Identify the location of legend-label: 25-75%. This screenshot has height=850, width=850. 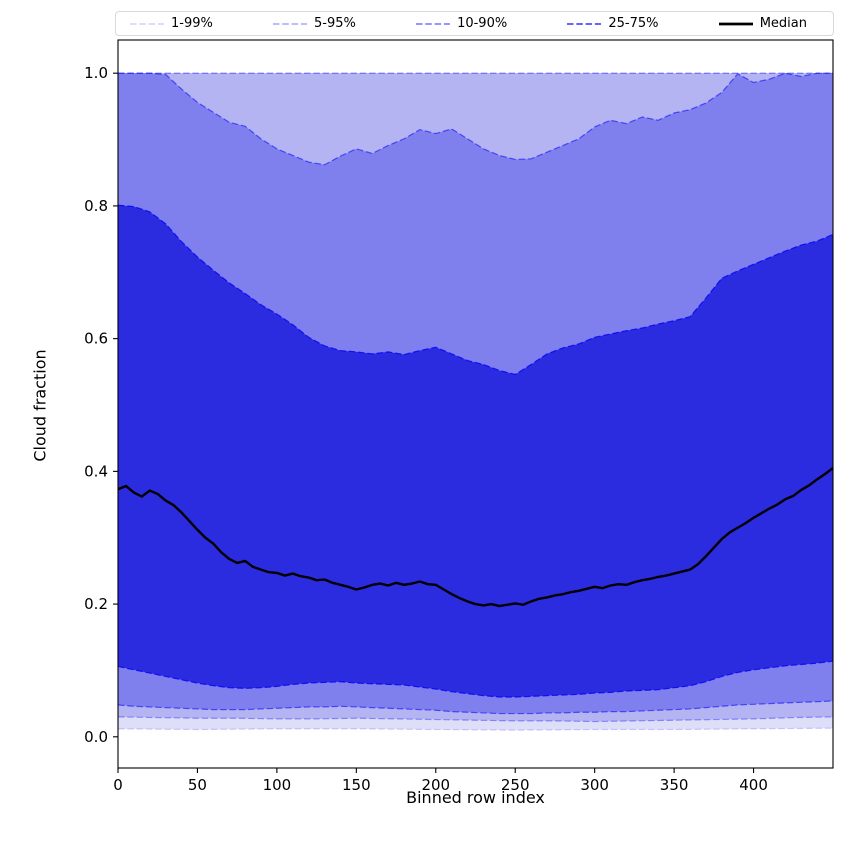
(633, 23).